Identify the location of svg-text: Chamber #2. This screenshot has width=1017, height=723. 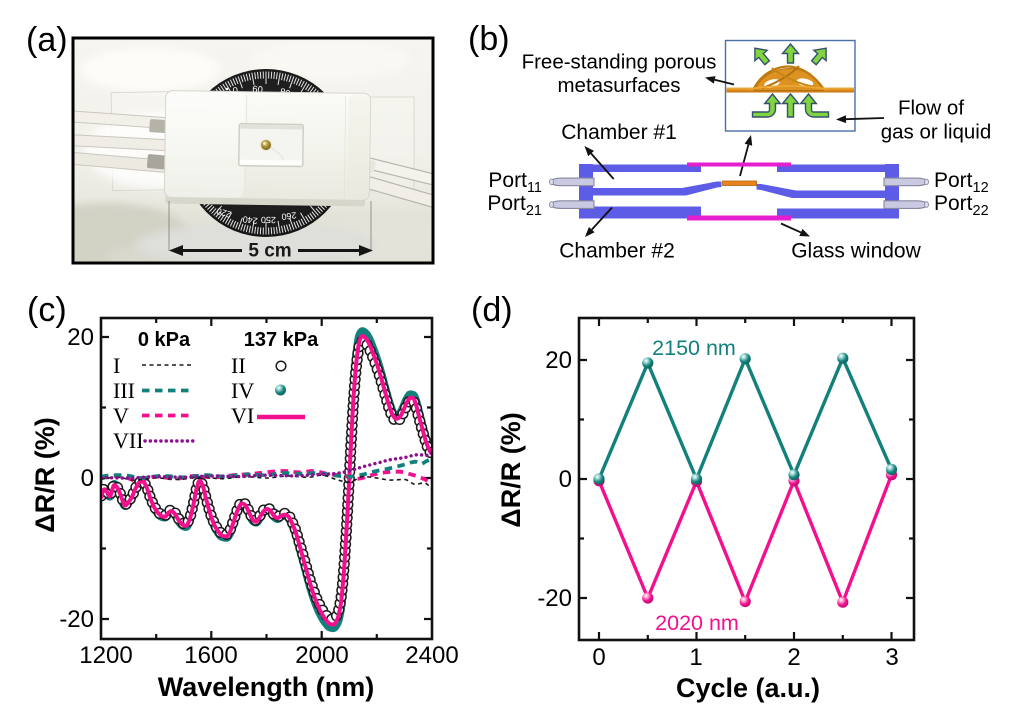
(617, 251).